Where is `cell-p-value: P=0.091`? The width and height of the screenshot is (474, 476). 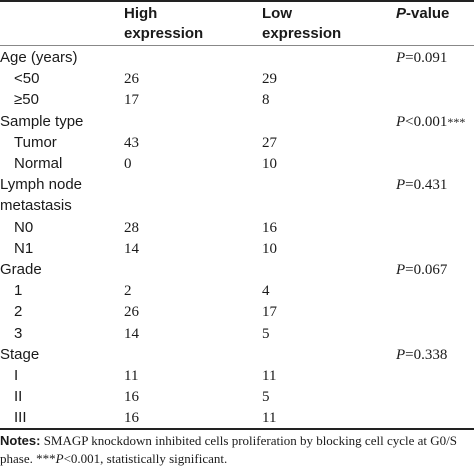
cell-p-value: P=0.091 is located at coordinates (421, 58).